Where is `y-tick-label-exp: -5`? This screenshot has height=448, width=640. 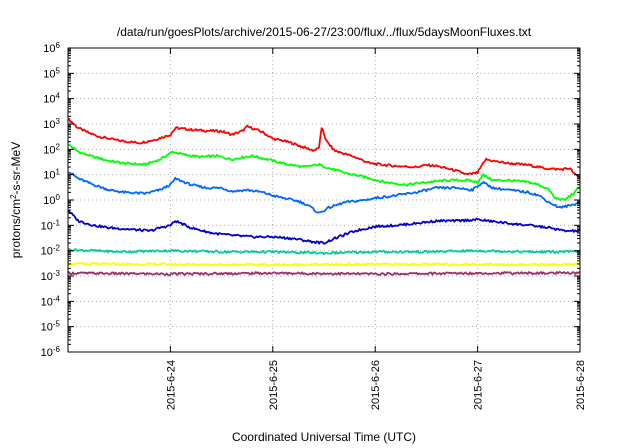
y-tick-label-exp: -5 is located at coordinates (57, 323).